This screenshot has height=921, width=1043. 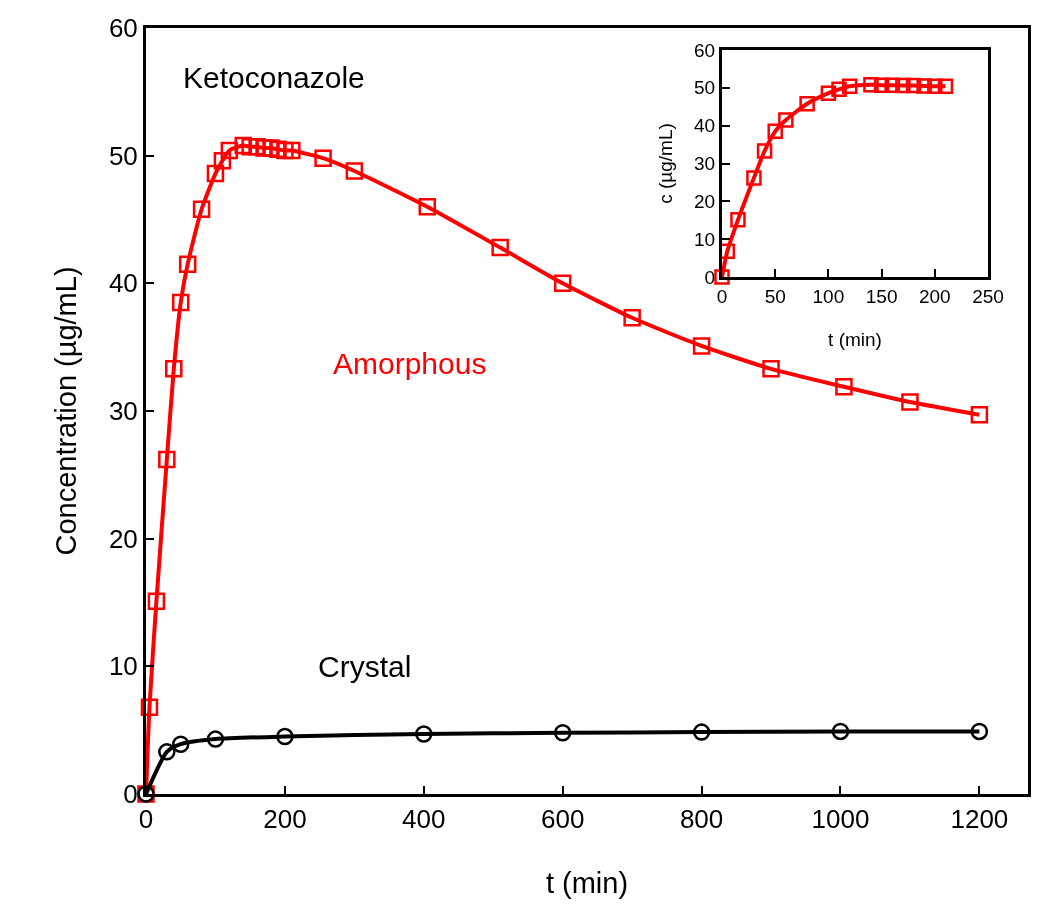 What do you see at coordinates (701, 819) in the screenshot?
I see `x-tick-label: 800` at bounding box center [701, 819].